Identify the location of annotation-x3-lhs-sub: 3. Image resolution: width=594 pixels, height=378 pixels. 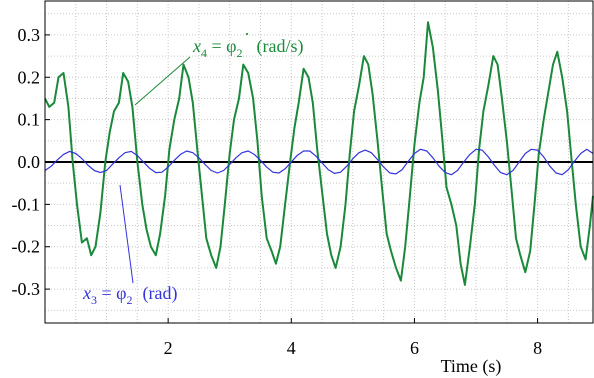
(94, 300).